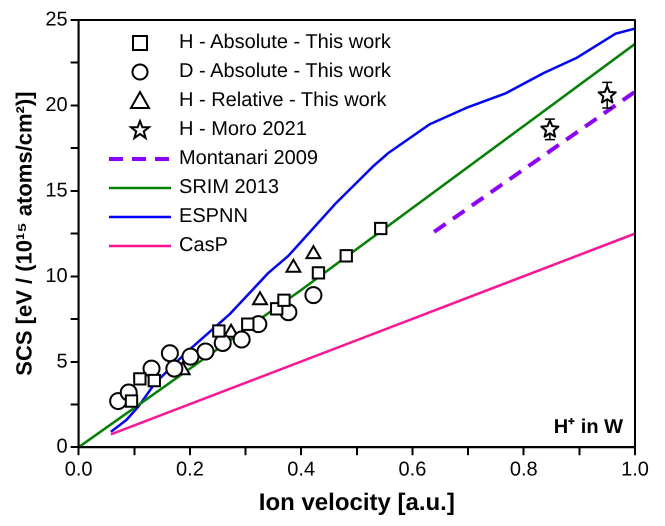  I want to click on x-tick-label: 0.6, so click(412, 469).